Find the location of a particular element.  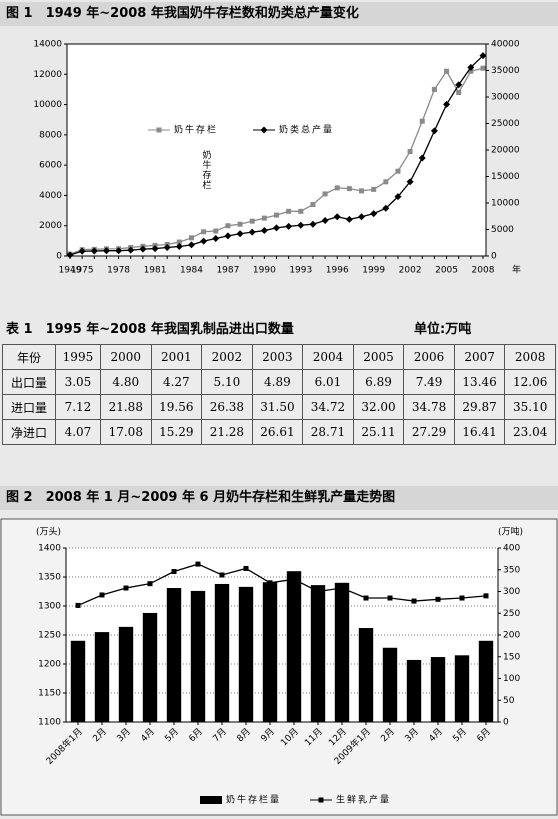

y2-tick-label: 35000 is located at coordinates (505, 71).